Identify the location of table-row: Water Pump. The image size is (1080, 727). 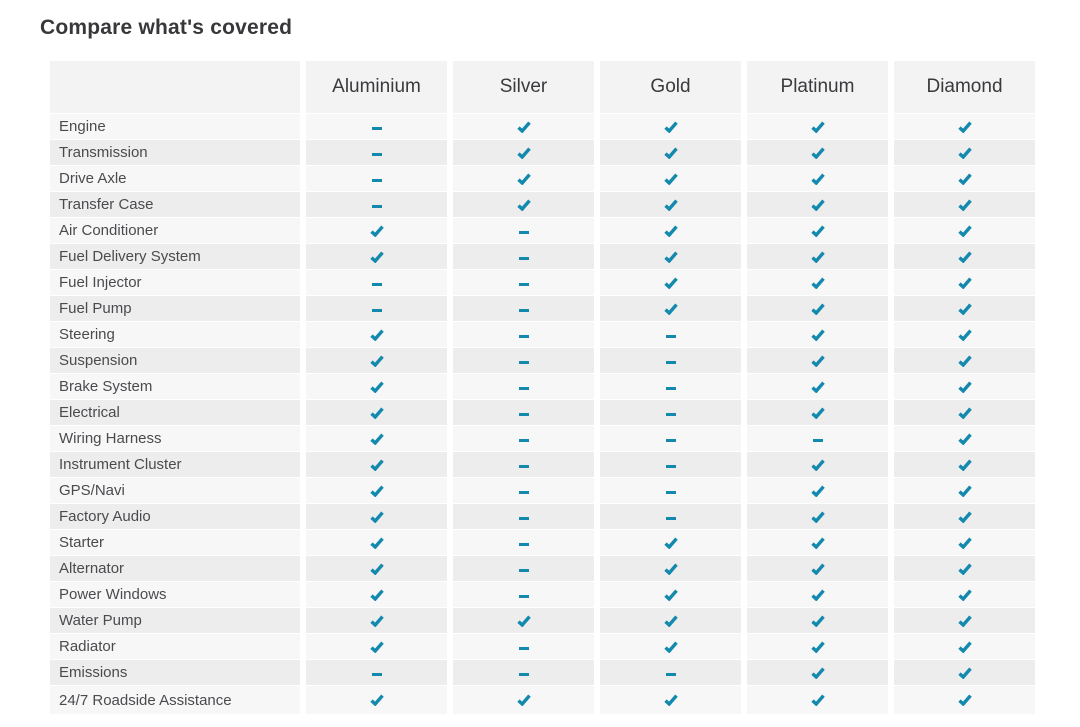
(542, 620).